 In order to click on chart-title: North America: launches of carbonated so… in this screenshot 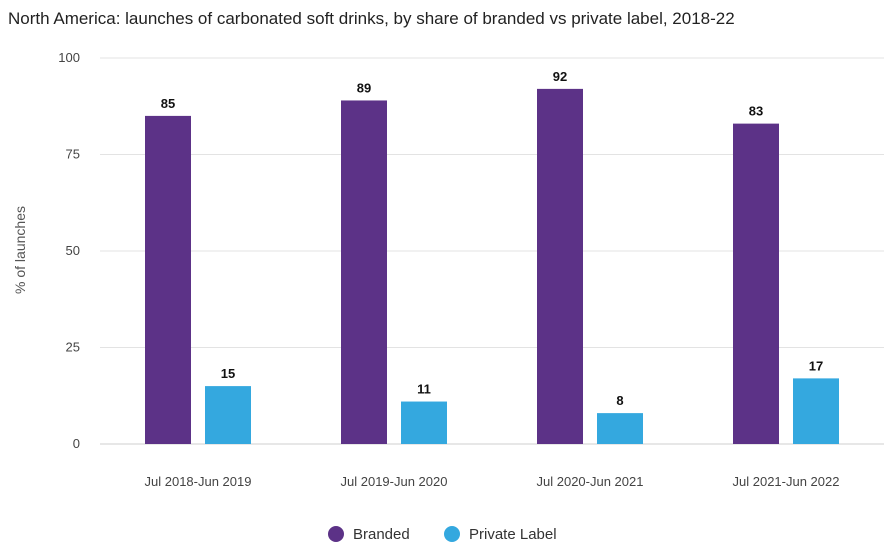, I will do `click(371, 18)`.